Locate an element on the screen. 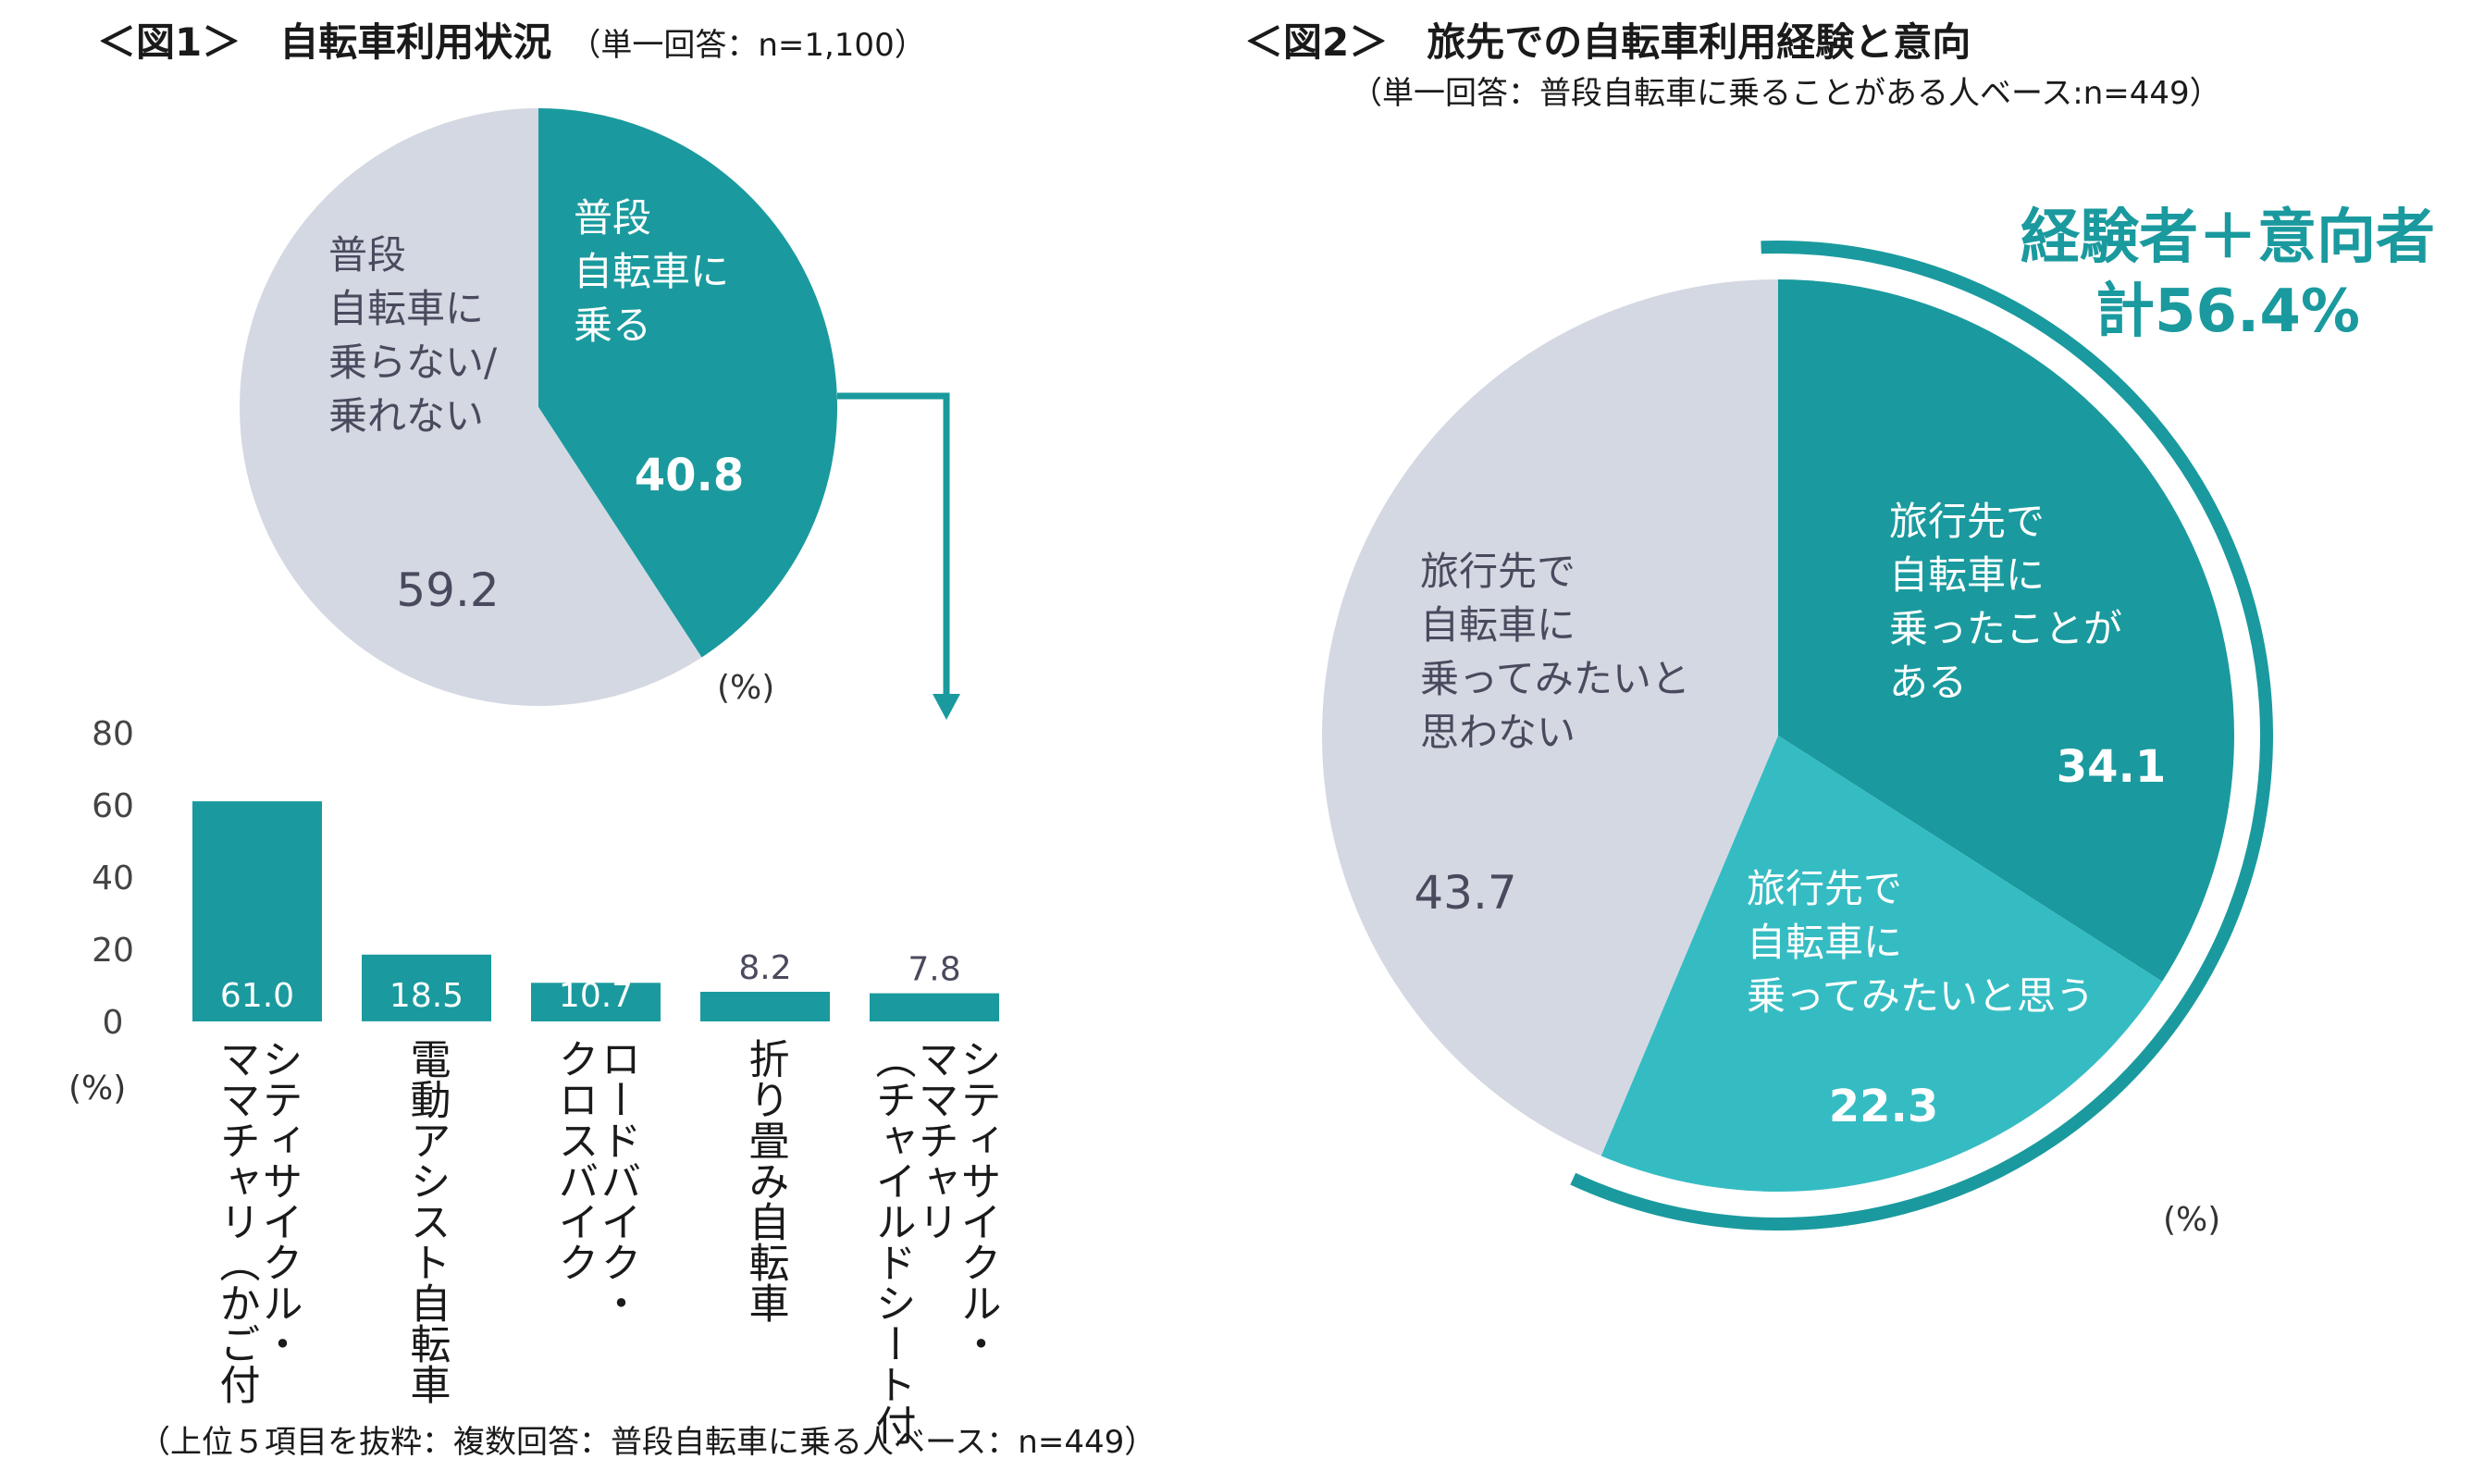 This screenshot has height=1484, width=2484. connector-arrowhead is located at coordinates (946, 707).